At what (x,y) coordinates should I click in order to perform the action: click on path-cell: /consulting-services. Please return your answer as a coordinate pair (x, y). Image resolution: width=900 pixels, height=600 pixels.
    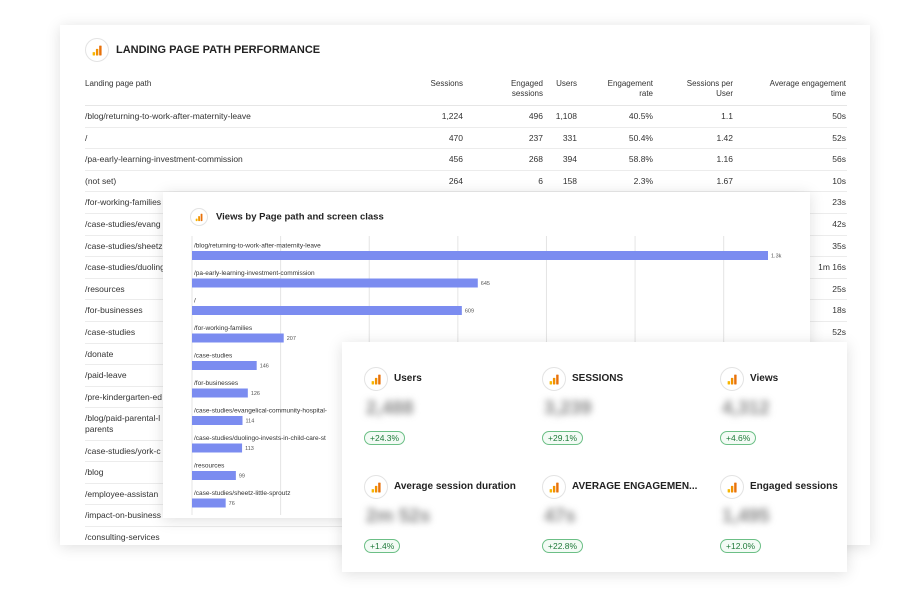
    Looking at the image, I should click on (122, 536).